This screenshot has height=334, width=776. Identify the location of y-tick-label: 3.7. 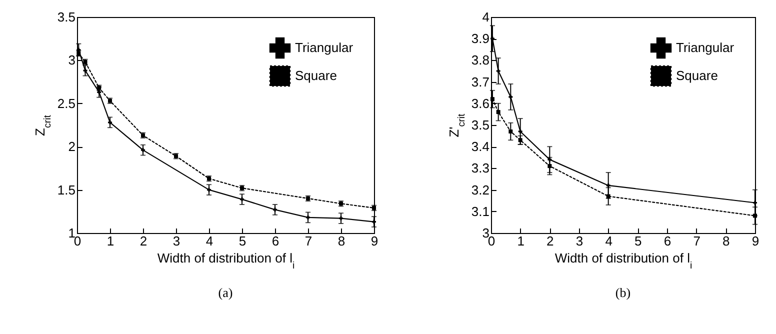
(480, 82).